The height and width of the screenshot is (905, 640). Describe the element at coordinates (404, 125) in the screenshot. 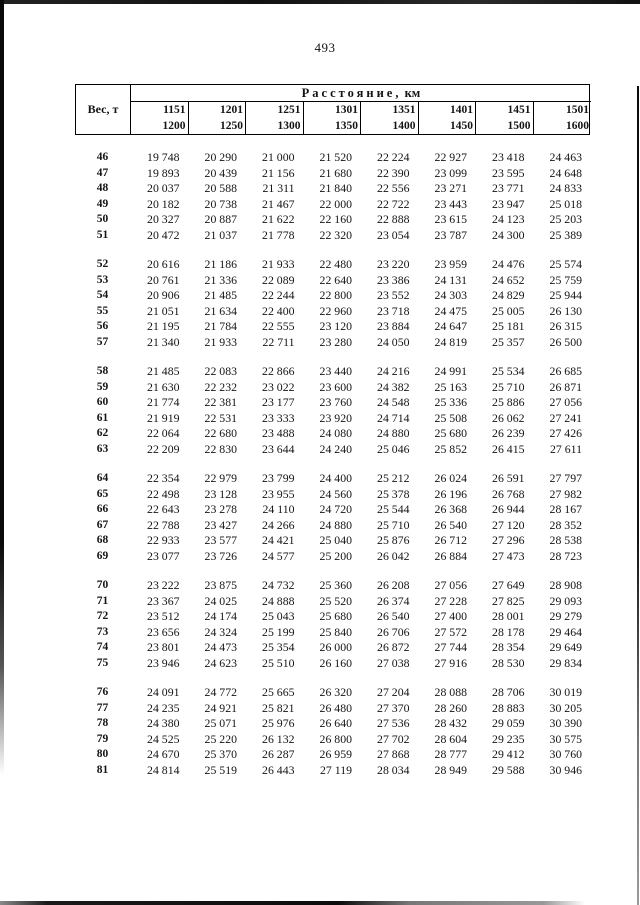

I see `range-to: 1400` at that location.